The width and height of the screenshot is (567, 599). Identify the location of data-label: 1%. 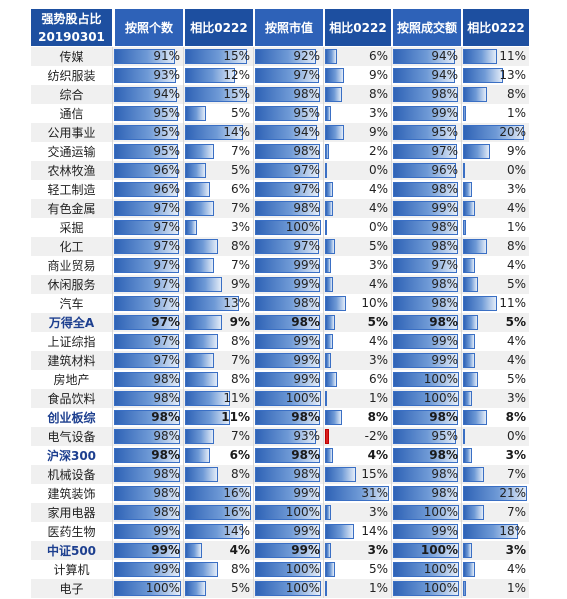
(378, 398).